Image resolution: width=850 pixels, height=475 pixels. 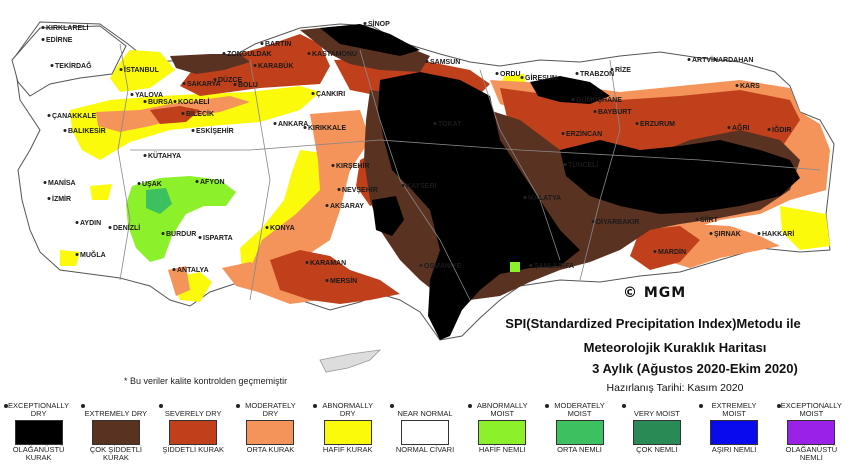 What do you see at coordinates (164, 155) in the screenshot?
I see `city-label: KÜTAHYA` at bounding box center [164, 155].